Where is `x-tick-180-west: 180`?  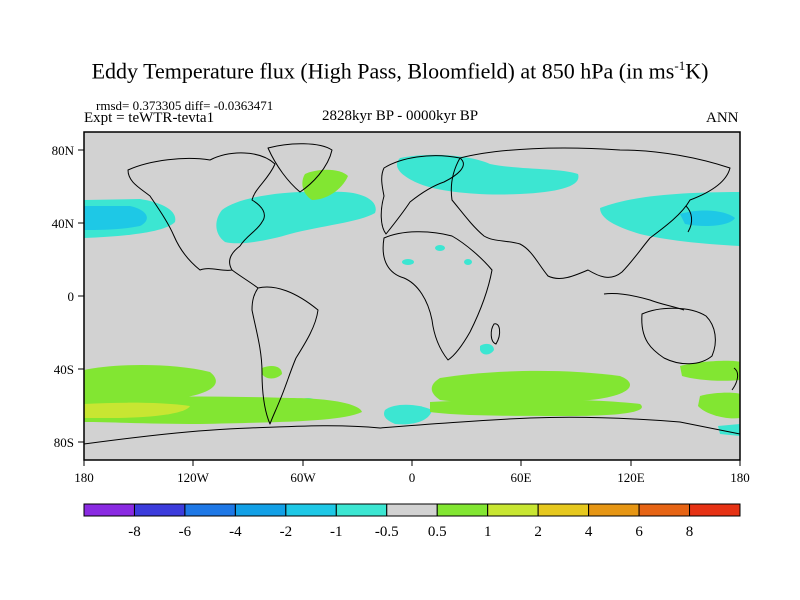 x-tick-180-west: 180 is located at coordinates (84, 477).